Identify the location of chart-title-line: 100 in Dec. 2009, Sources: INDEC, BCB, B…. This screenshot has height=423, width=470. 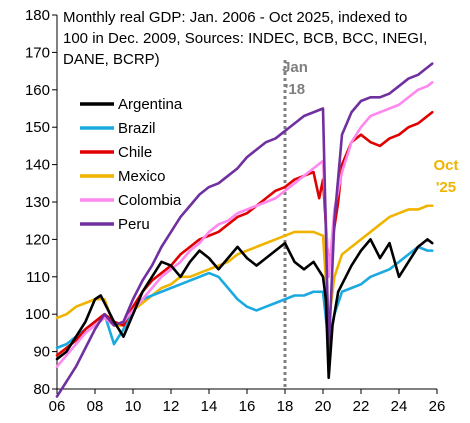
(245, 38).